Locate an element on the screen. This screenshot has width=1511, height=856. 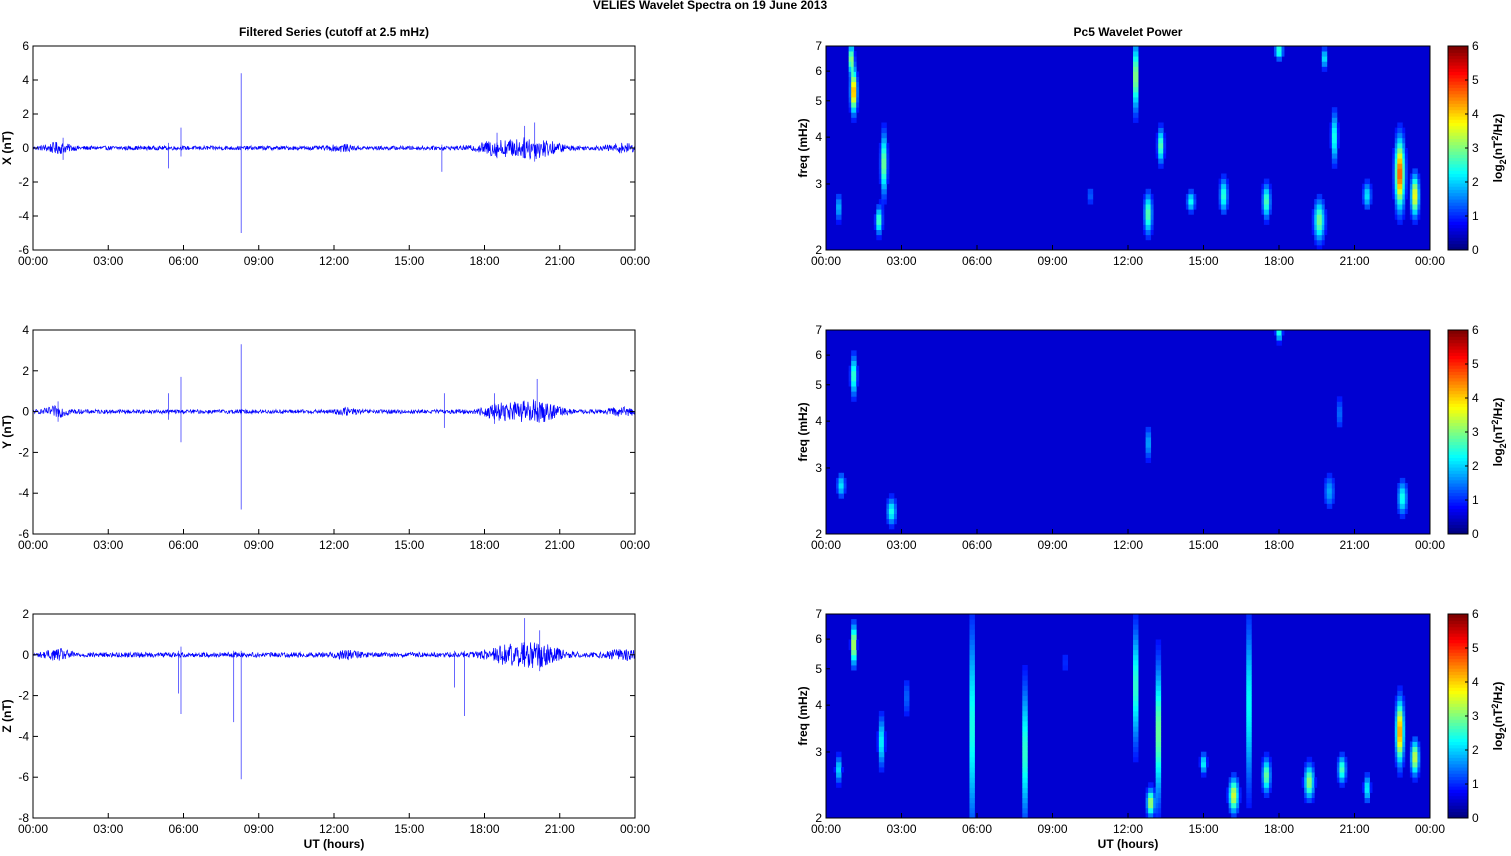
colorbar-tick-label: 1 is located at coordinates (1475, 216).